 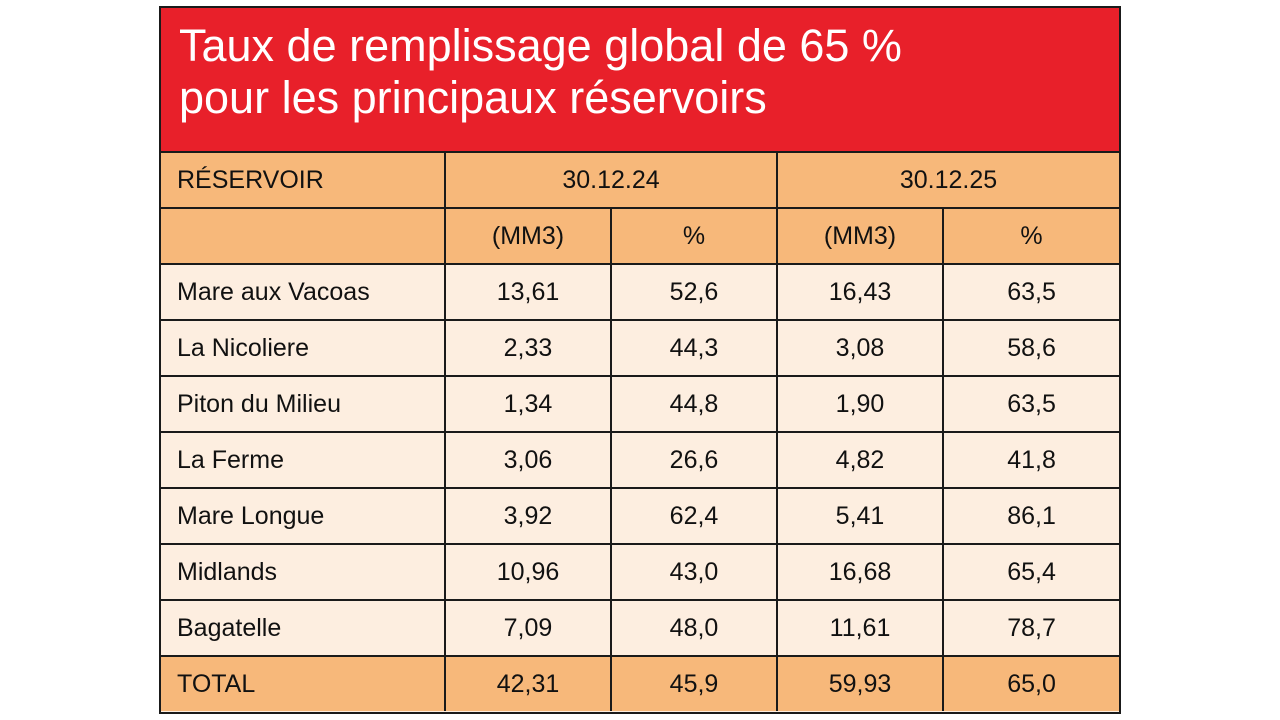 What do you see at coordinates (860, 628) in the screenshot?
I see `volume-2025: 11,61` at bounding box center [860, 628].